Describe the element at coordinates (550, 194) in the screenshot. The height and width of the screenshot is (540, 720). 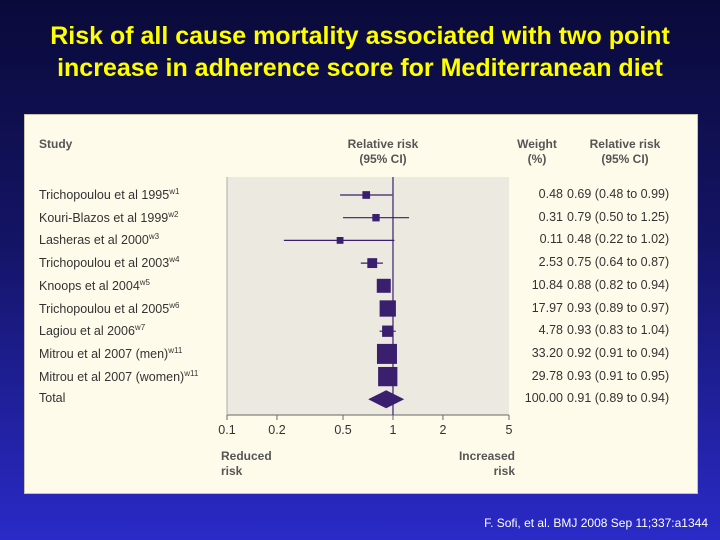
I see `study-weight: 0.48` at that location.